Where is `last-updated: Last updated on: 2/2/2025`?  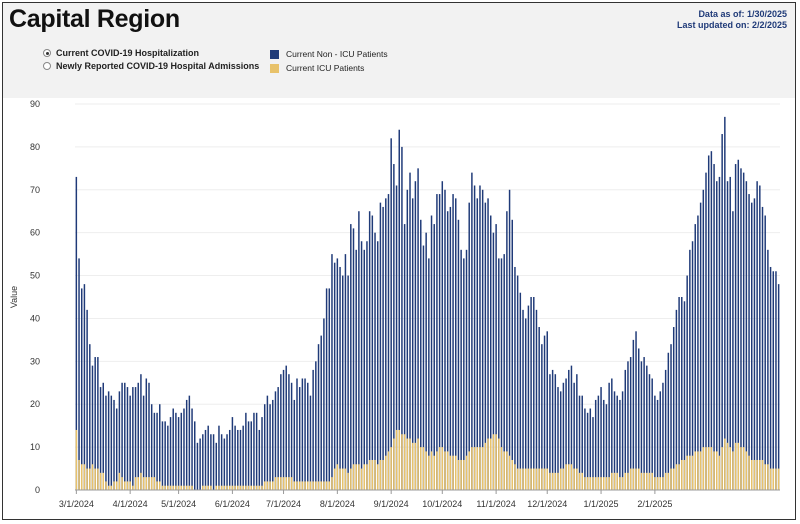 last-updated: Last updated on: 2/2/2025 is located at coordinates (731, 25).